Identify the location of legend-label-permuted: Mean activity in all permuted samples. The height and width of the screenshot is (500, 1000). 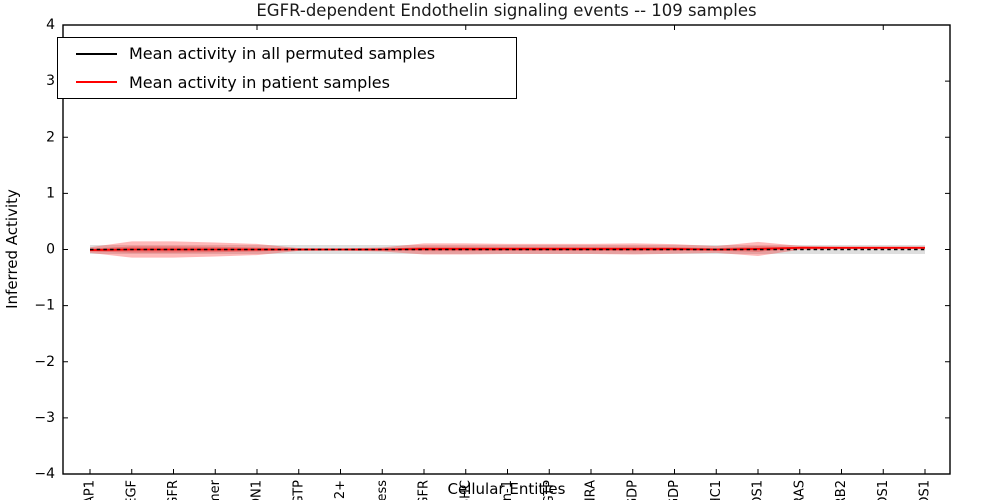
(282, 54).